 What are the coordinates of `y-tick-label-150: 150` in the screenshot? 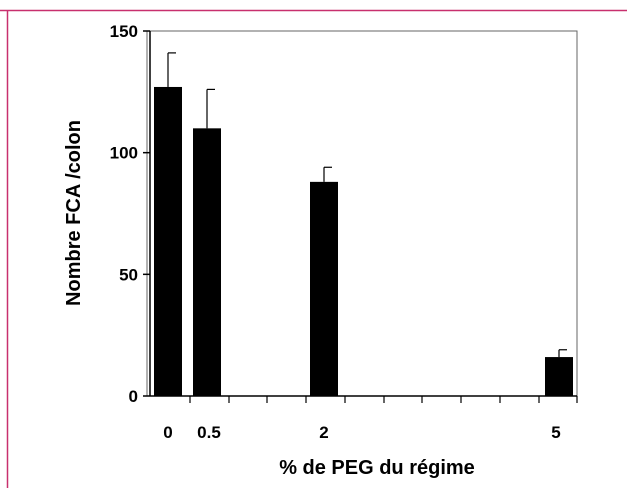 It's located at (124, 31).